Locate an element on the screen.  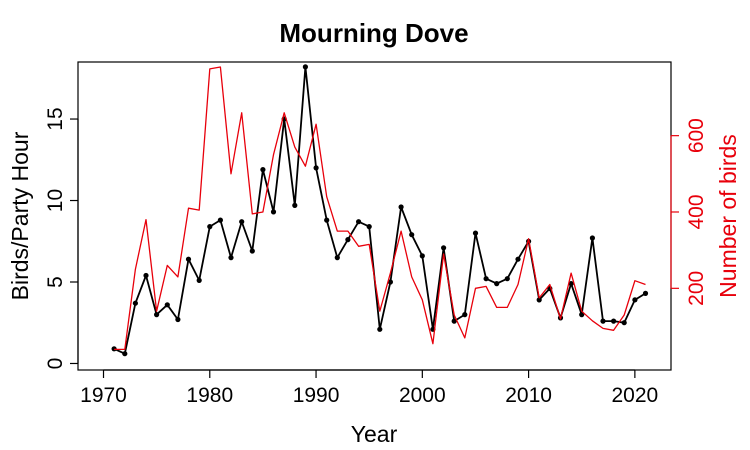
y-right-tick-label-200: 200 is located at coordinates (696, 288).